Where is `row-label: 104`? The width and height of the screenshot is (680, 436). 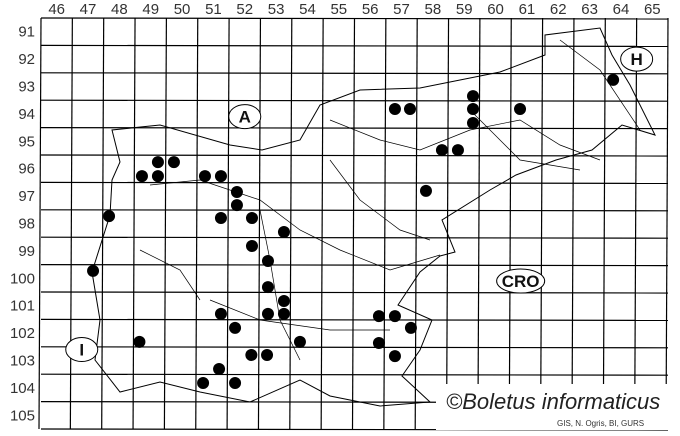
row-label: 104 is located at coordinates (22, 388).